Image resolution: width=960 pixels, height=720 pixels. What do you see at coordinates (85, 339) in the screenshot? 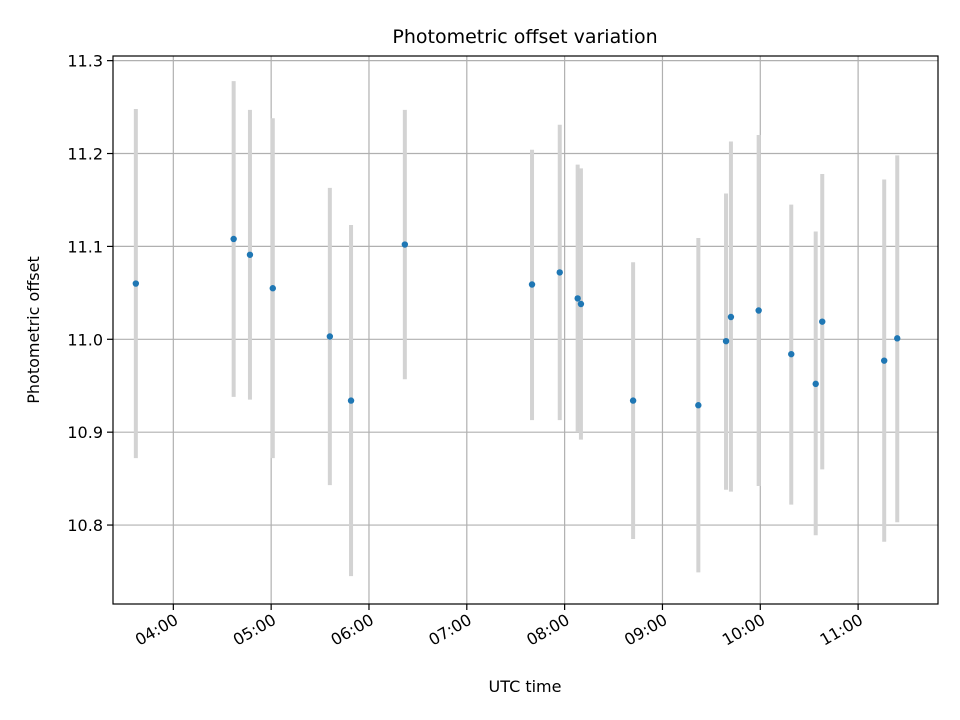
I see `y-tick-label: 11.0` at bounding box center [85, 339].